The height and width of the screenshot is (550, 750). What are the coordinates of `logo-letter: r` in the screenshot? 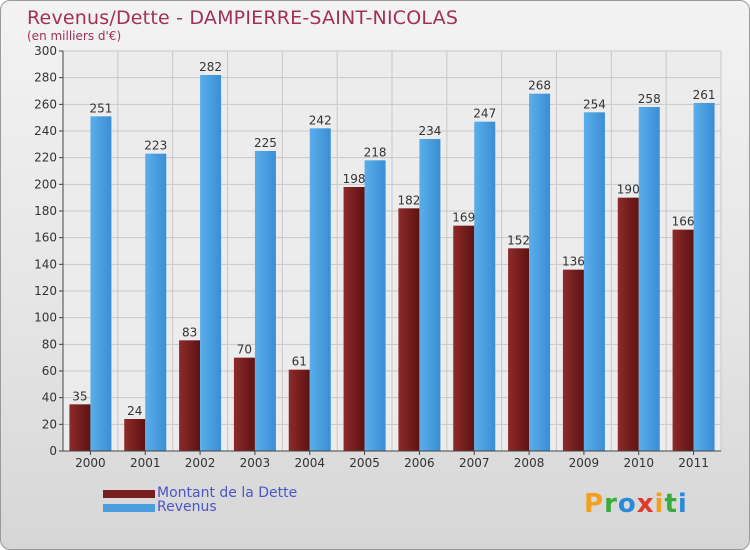 It's located at (611, 504).